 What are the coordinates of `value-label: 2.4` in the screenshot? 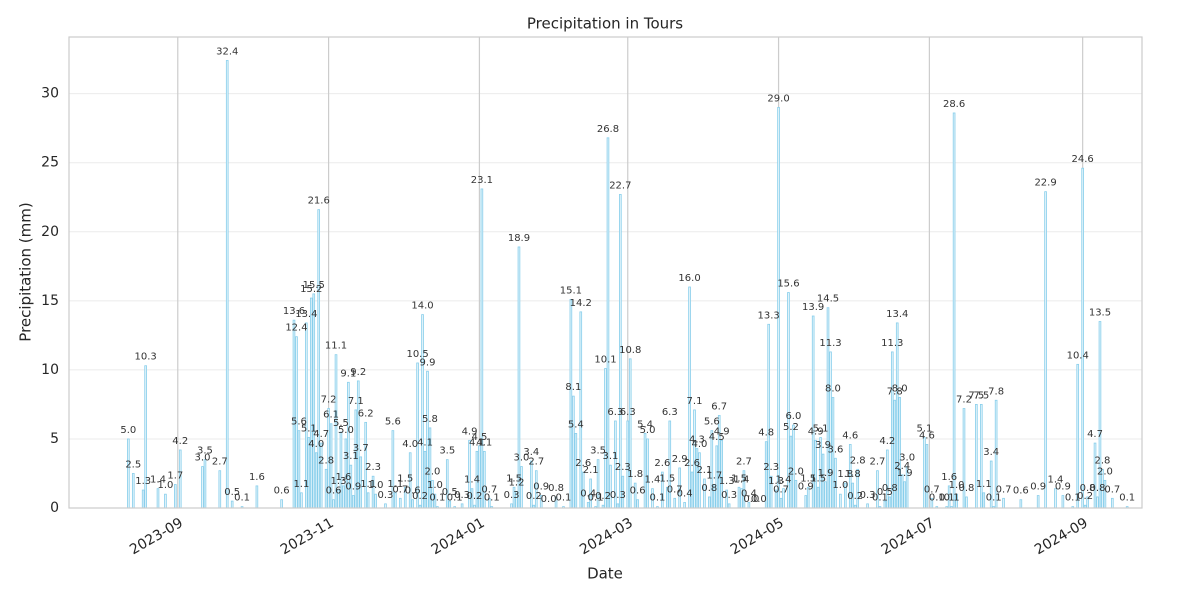 It's located at (902, 466).